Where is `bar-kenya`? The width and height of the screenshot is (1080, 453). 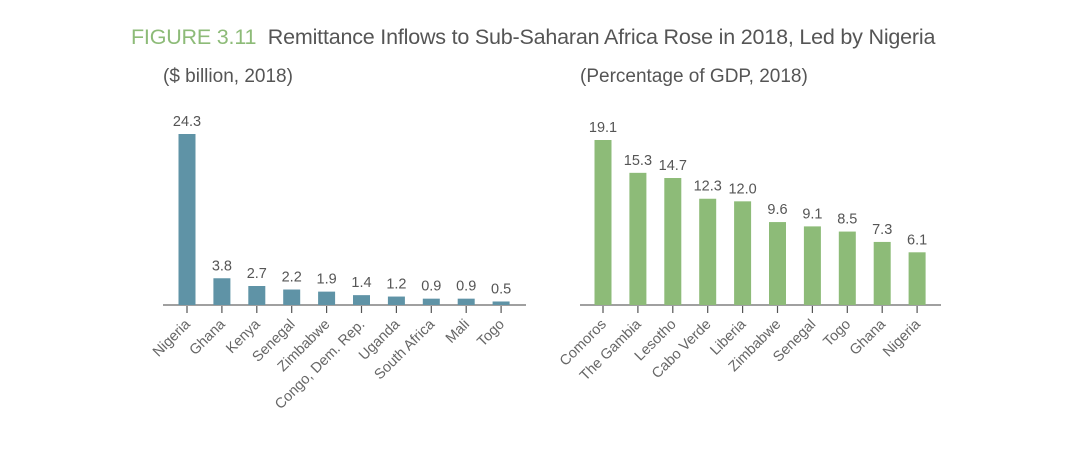 bar-kenya is located at coordinates (257, 295).